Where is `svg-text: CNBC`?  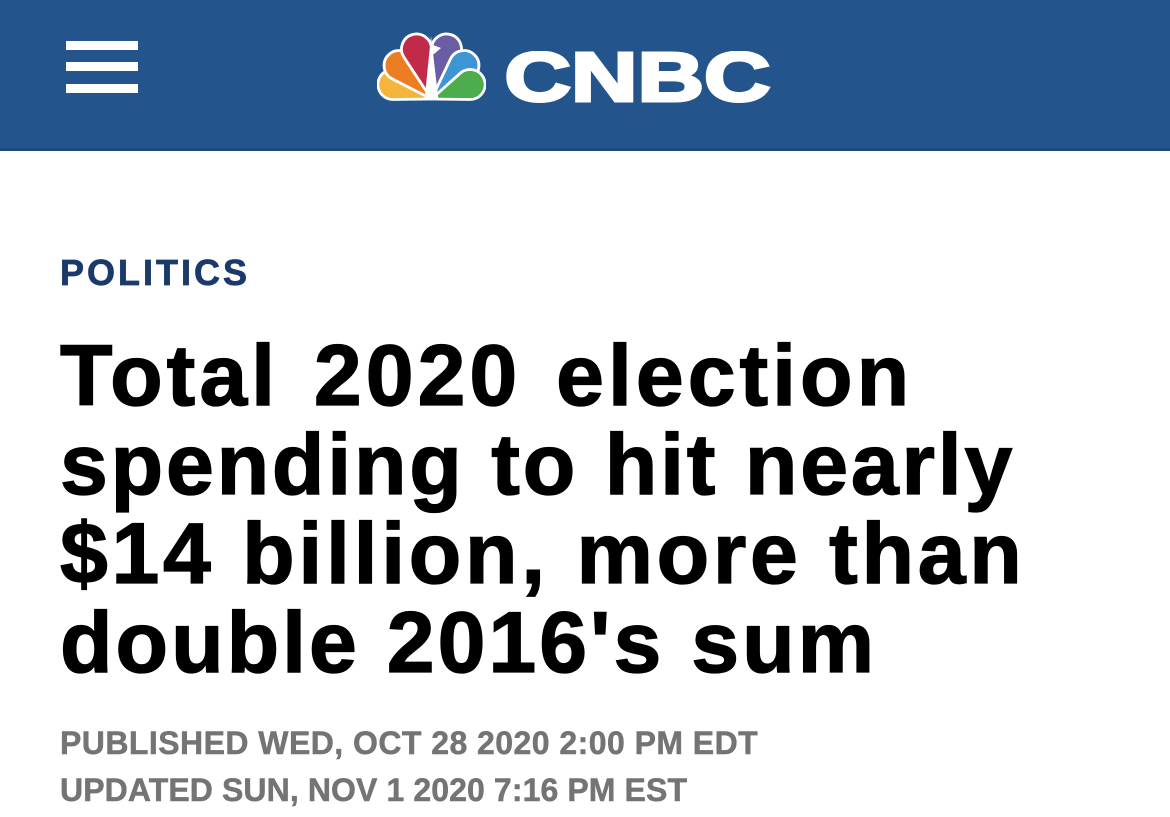 svg-text: CNBC is located at coordinates (638, 78).